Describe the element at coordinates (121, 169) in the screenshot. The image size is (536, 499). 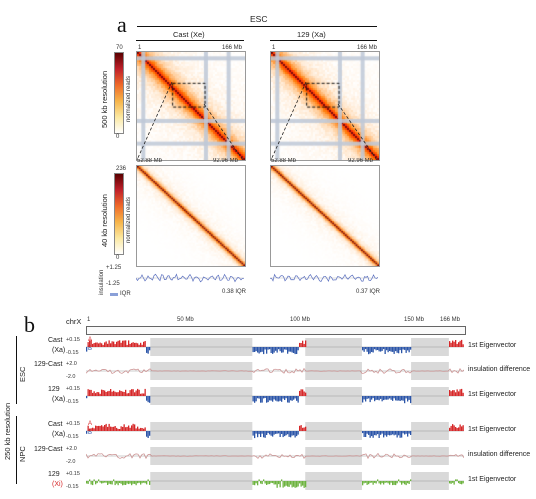
I see `colorbar2-max: 236` at that location.